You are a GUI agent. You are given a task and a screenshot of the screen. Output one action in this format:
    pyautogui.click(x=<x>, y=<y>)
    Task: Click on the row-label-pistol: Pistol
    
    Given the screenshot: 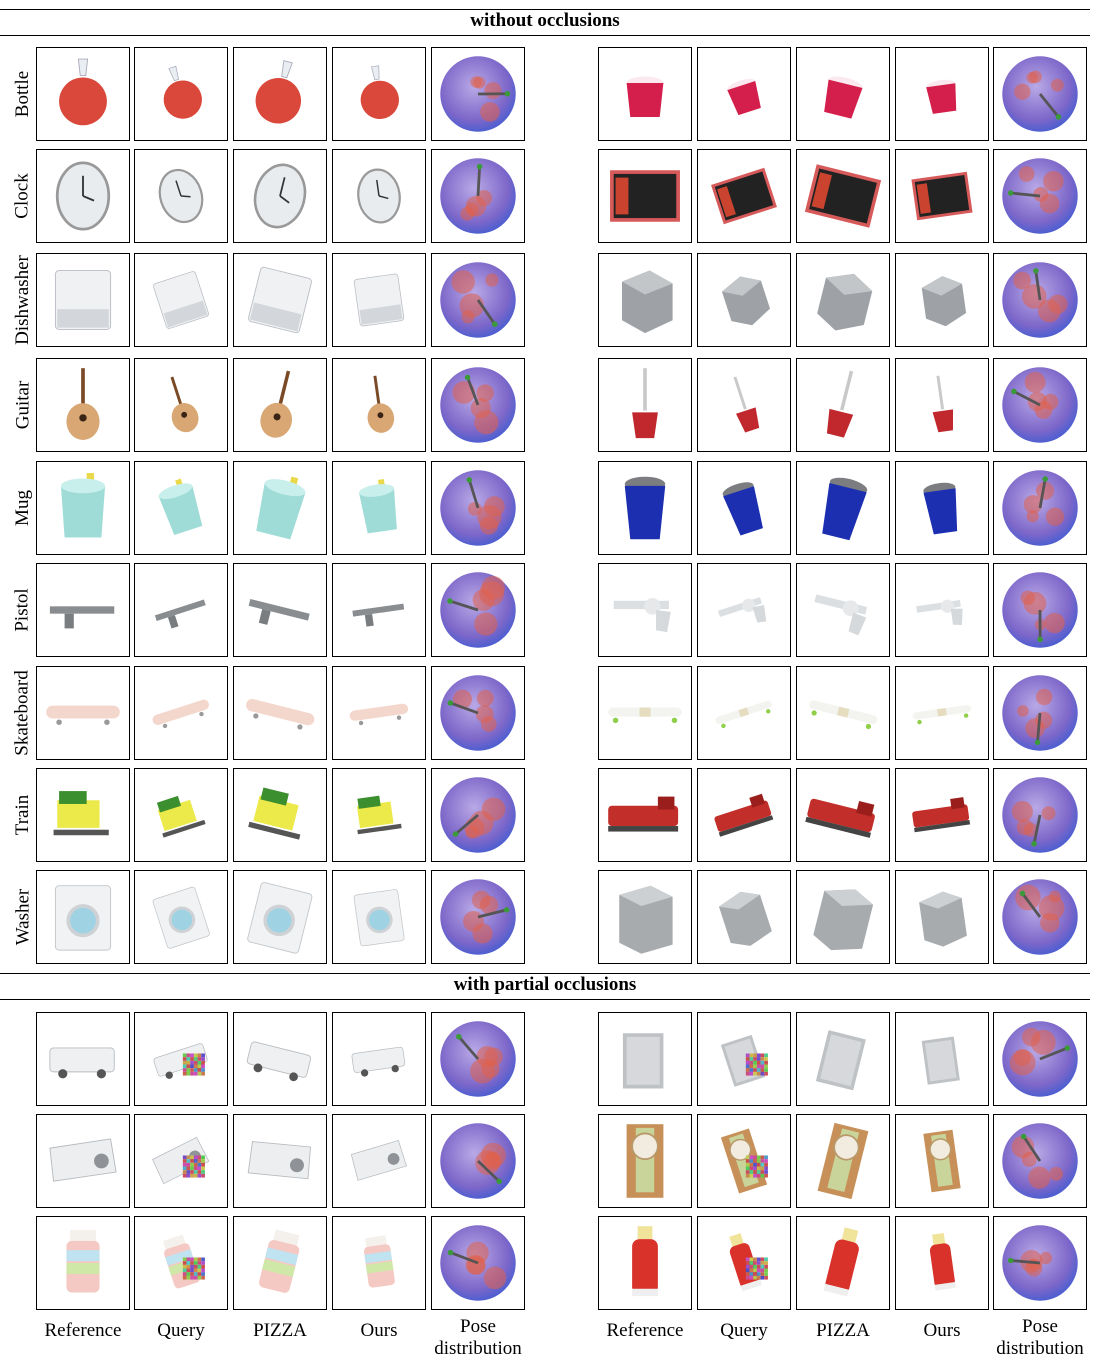 What is the action you would take?
    pyautogui.click(x=23, y=610)
    